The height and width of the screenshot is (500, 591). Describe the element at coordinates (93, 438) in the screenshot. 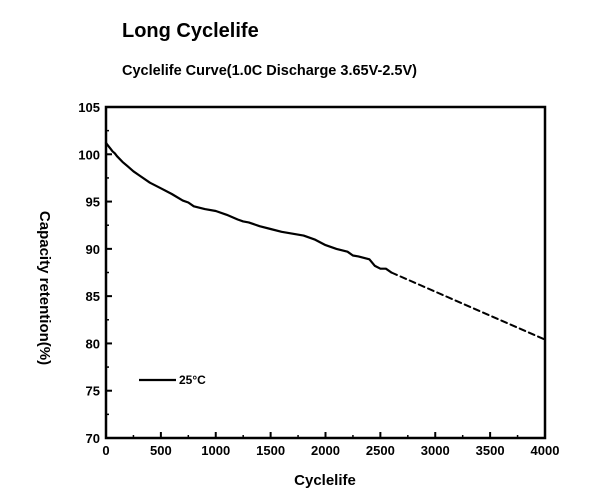

I see `y-tick-label: 70` at that location.